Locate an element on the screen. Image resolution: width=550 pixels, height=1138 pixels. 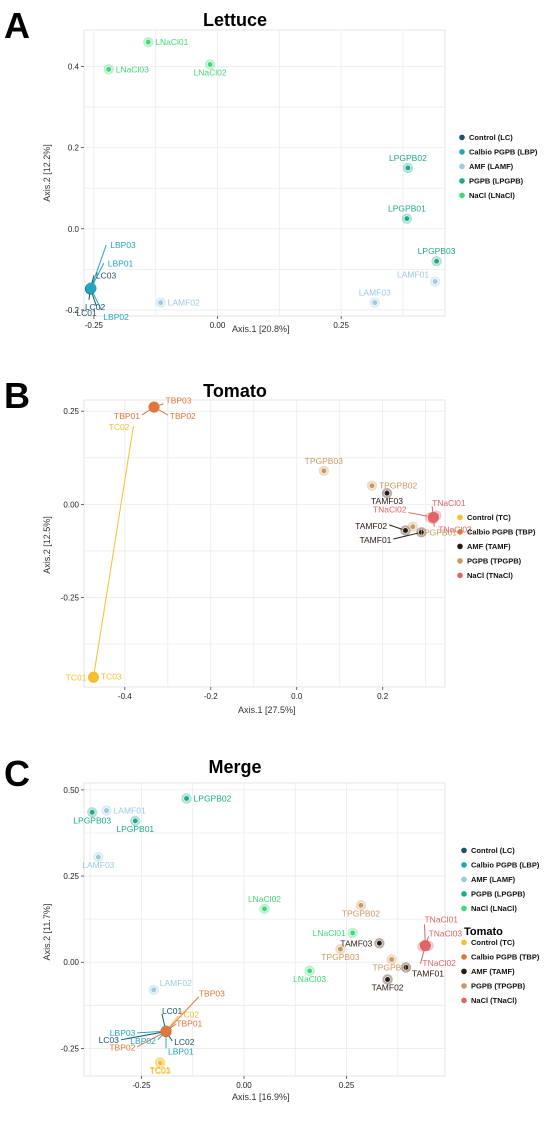
legend-label: NaCl (LNaCl) is located at coordinates (492, 195).